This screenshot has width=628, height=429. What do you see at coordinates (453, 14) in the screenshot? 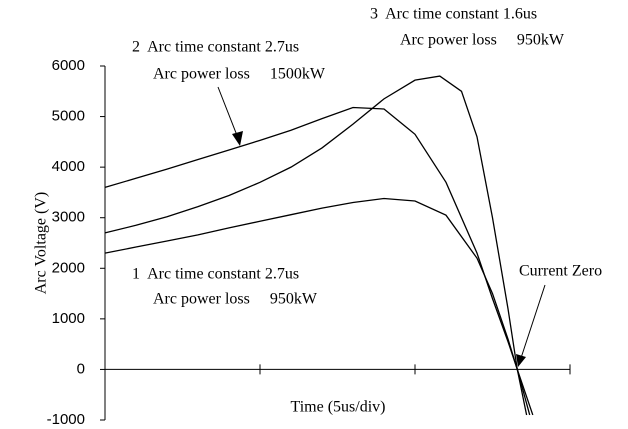
I see `annotation: 3 Arc time constant 1.6us` at bounding box center [453, 14].